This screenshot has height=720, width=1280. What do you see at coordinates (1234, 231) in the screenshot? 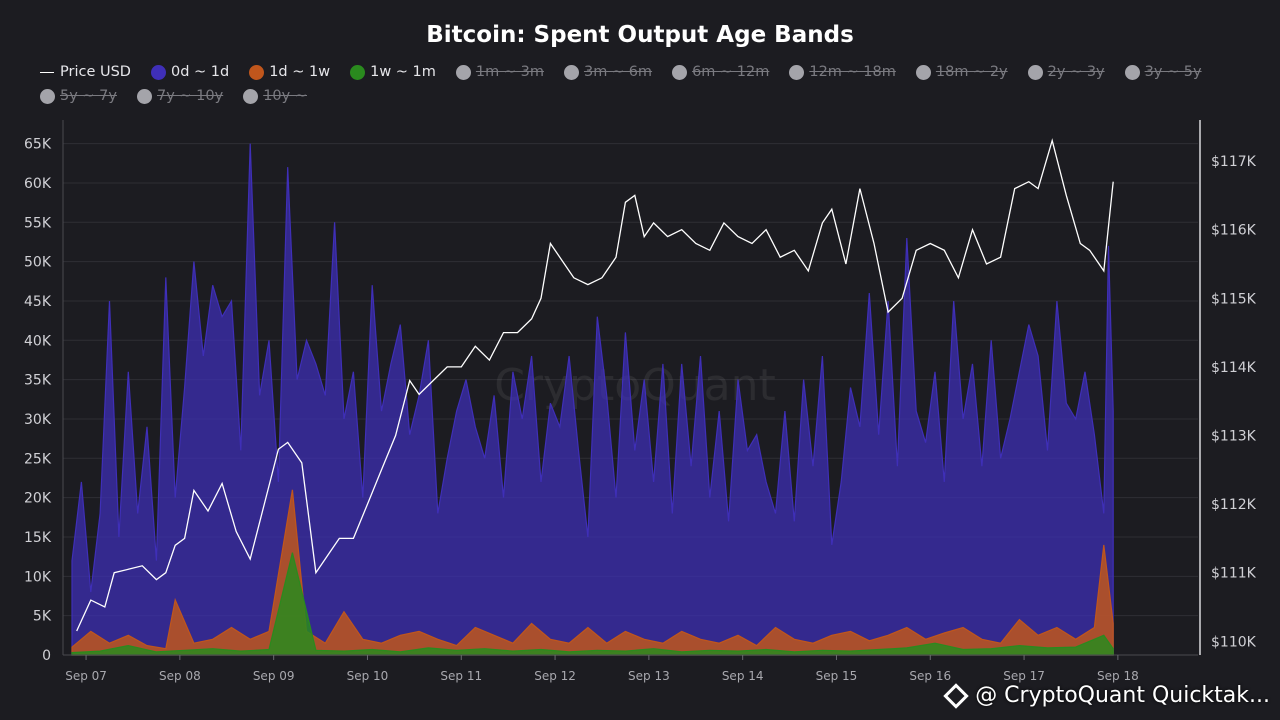
I see `y-right-tick-label: $116K` at bounding box center [1234, 231].